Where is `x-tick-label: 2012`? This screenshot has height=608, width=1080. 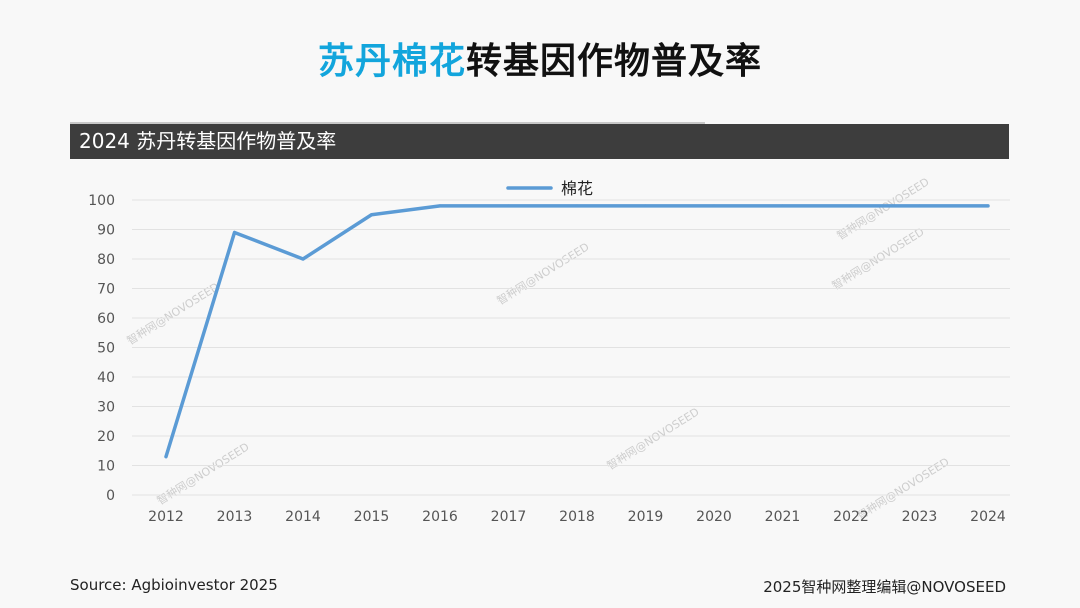 x-tick-label: 2012 is located at coordinates (166, 517).